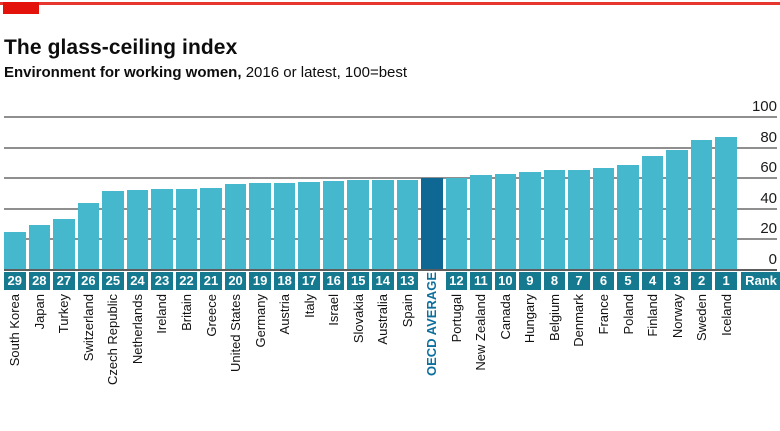 Image resolution: width=780 pixels, height=431 pixels. I want to click on country-label-germany: Germany, so click(260, 321).